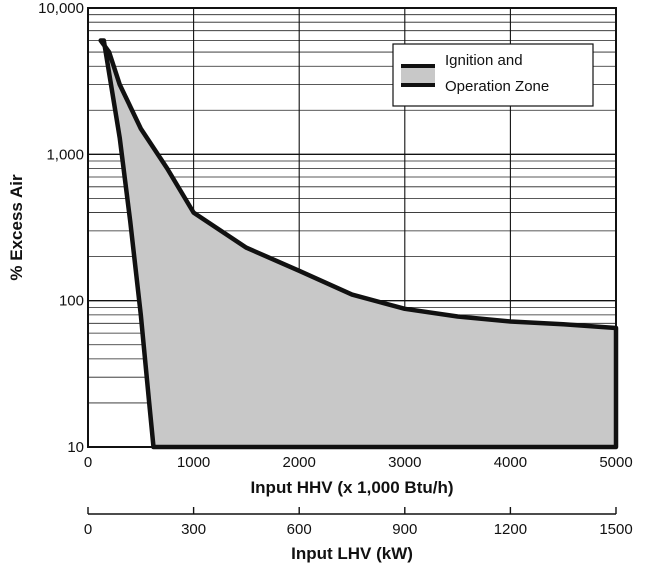 The height and width of the screenshot is (569, 648). Describe the element at coordinates (493, 75) in the screenshot. I see `legend: Ignition and Operation Zone` at that location.